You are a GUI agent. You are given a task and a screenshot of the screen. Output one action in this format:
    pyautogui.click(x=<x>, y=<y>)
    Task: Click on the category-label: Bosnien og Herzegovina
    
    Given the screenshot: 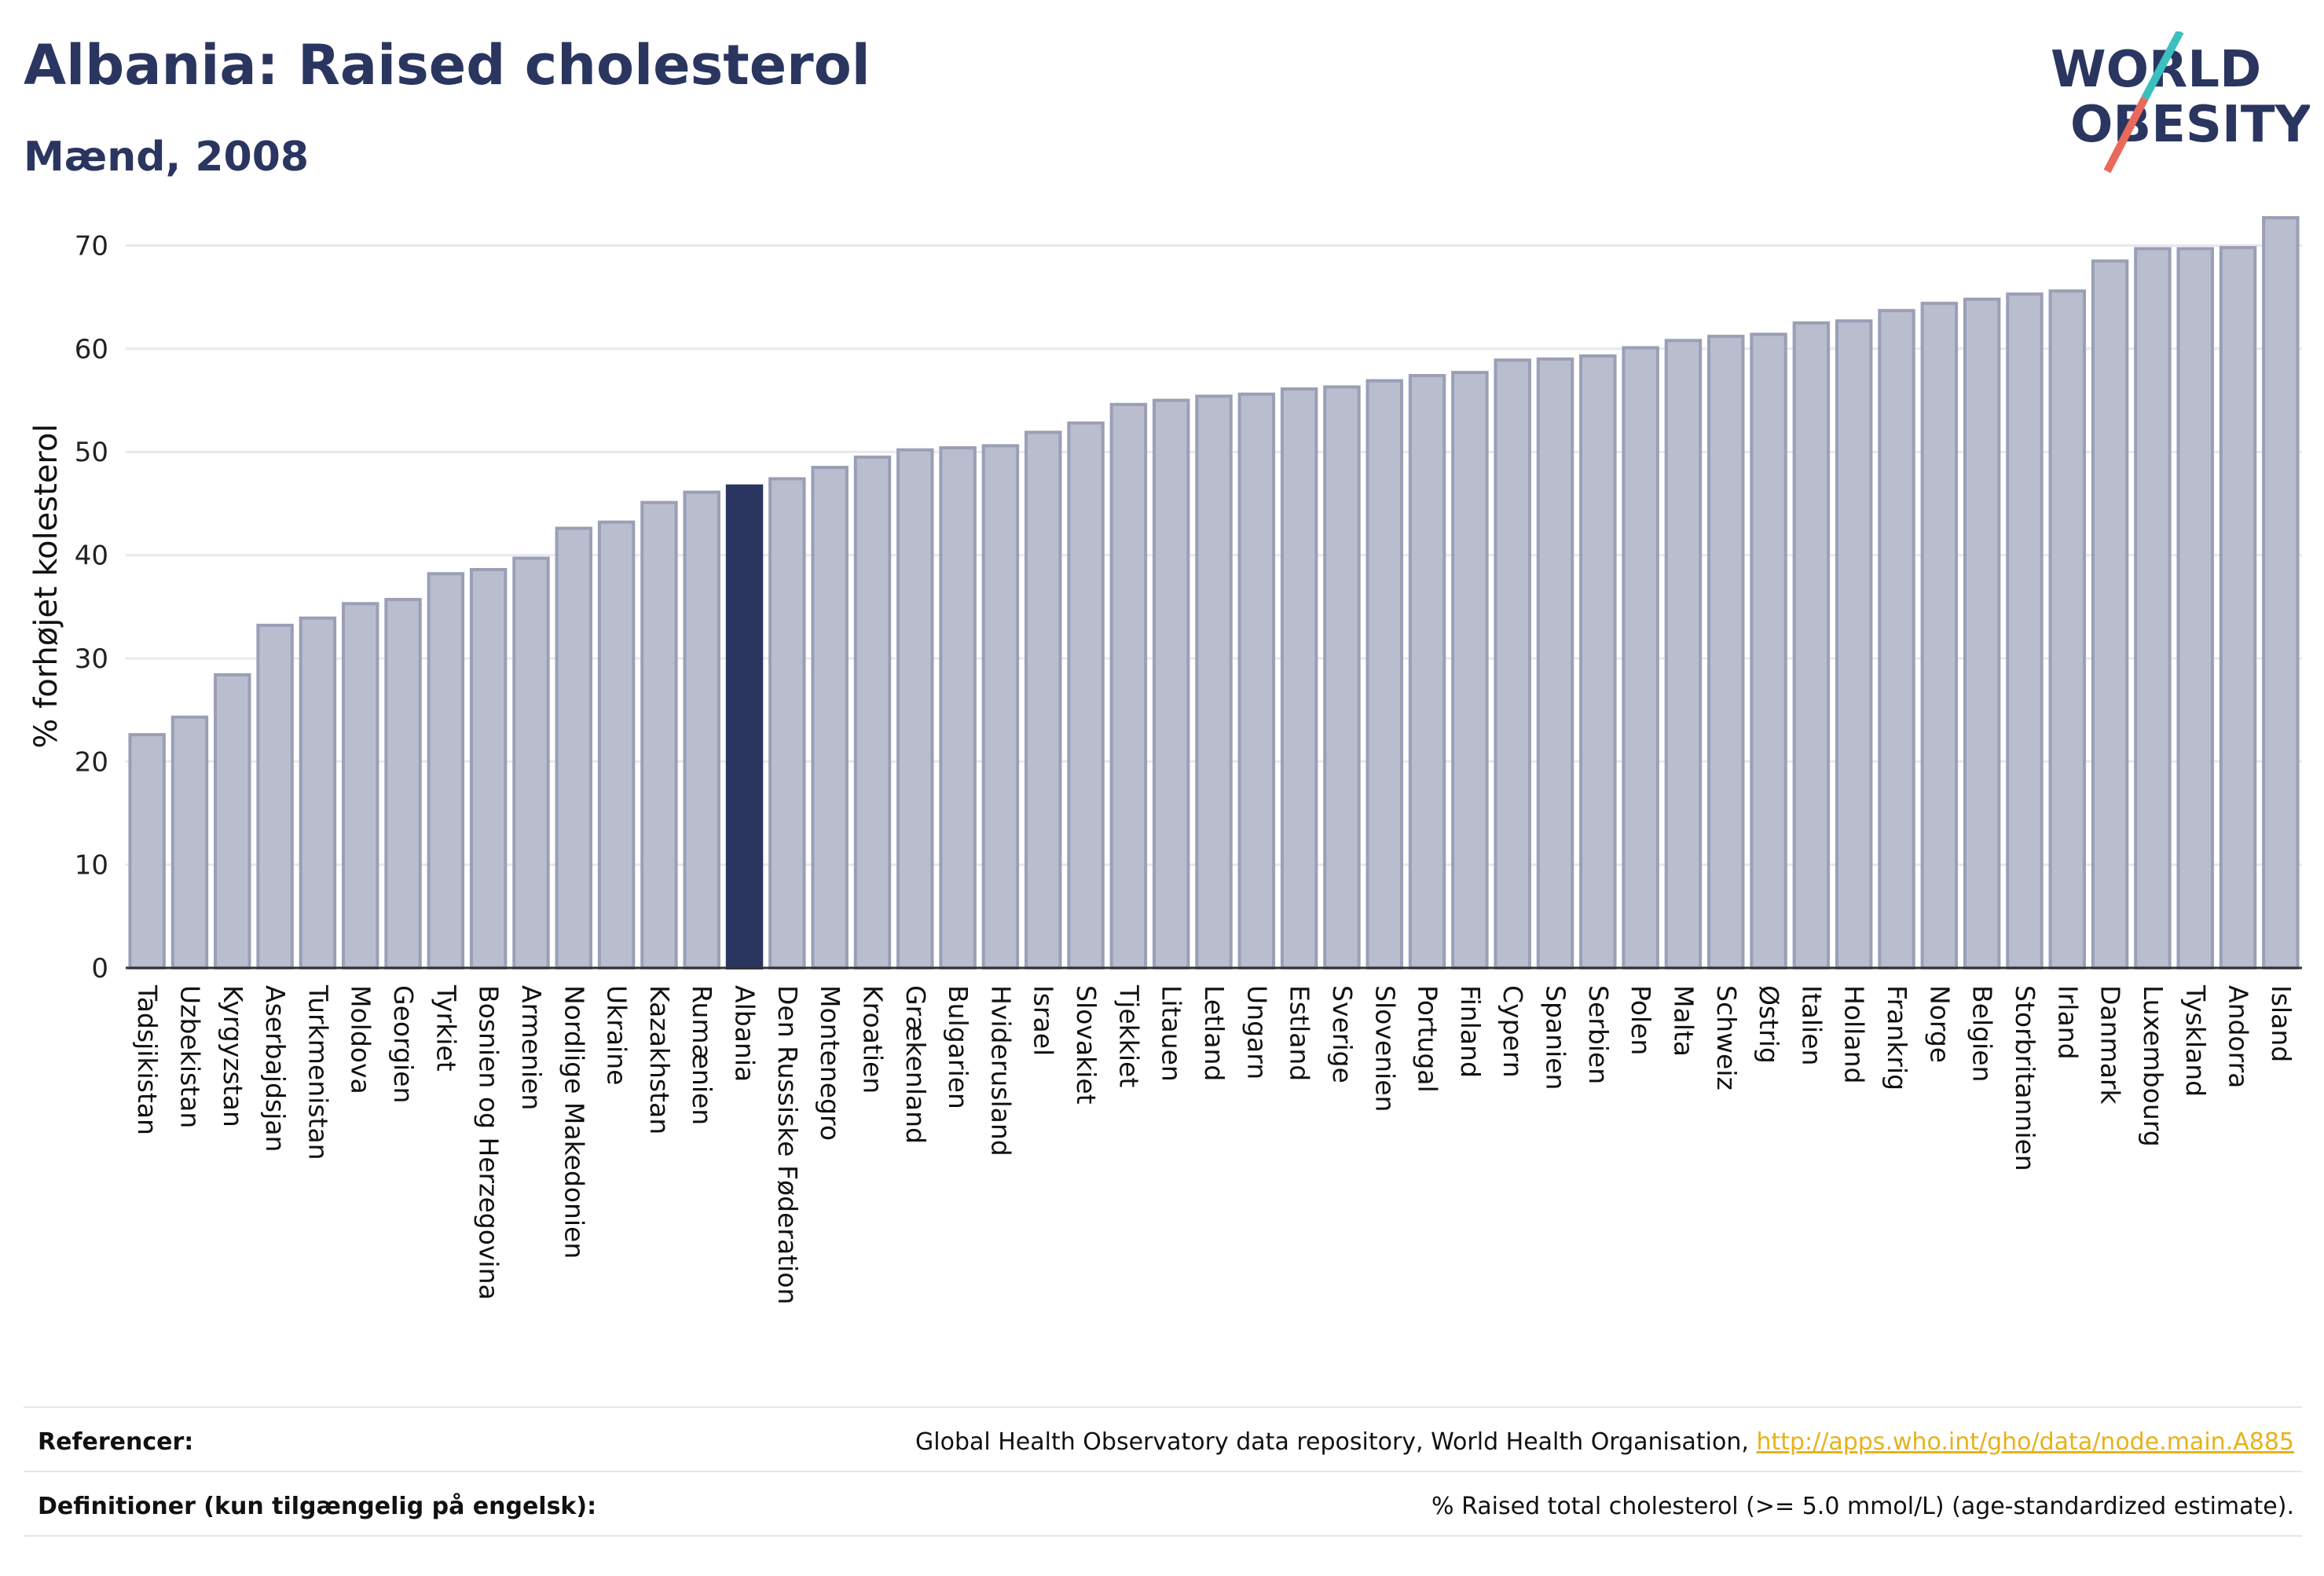 What is the action you would take?
    pyautogui.click(x=489, y=1142)
    